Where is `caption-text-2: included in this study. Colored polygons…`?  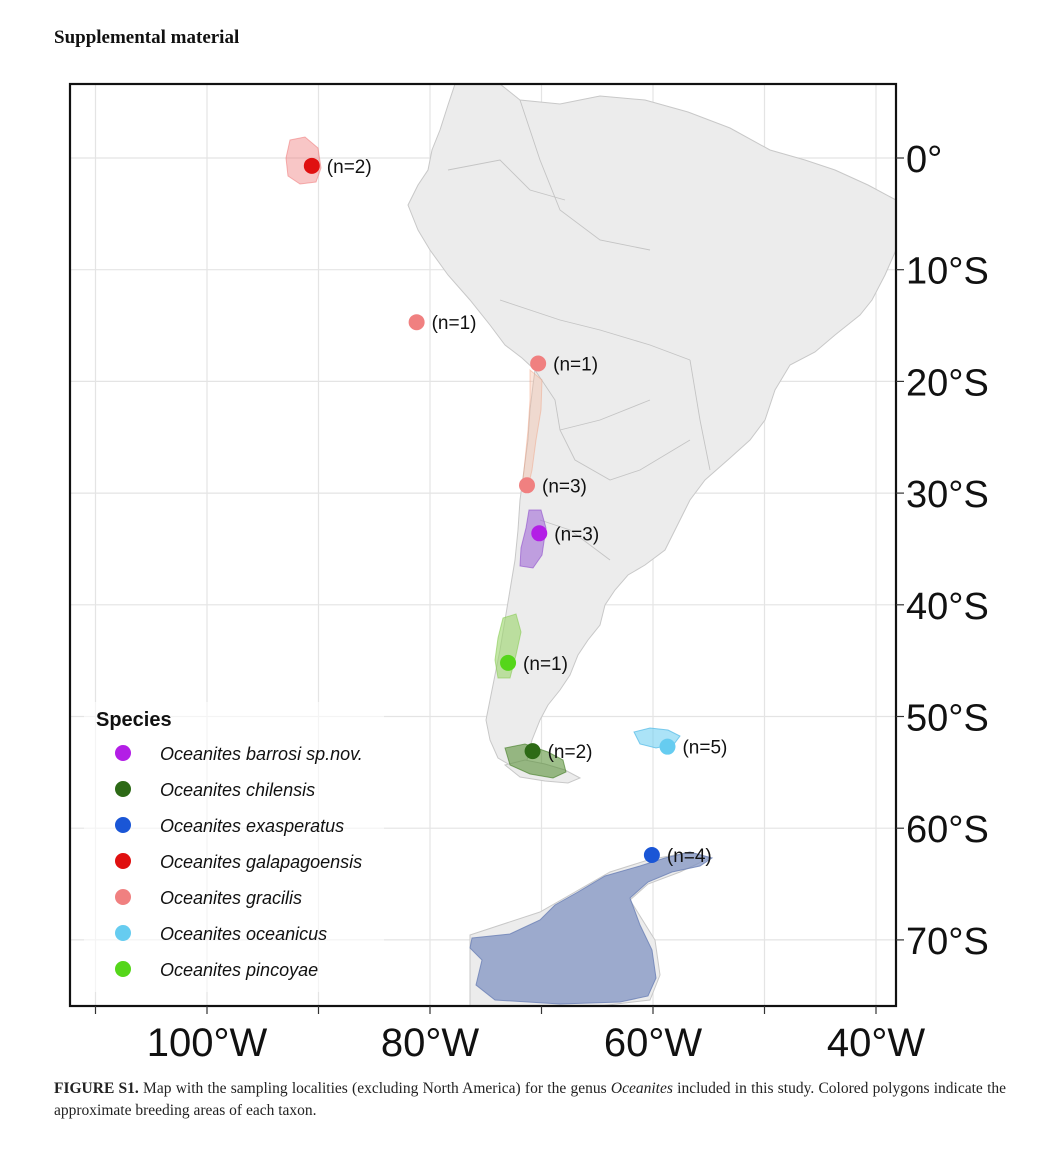 caption-text-2: included in this study. Colored polygons… is located at coordinates (530, 1099).